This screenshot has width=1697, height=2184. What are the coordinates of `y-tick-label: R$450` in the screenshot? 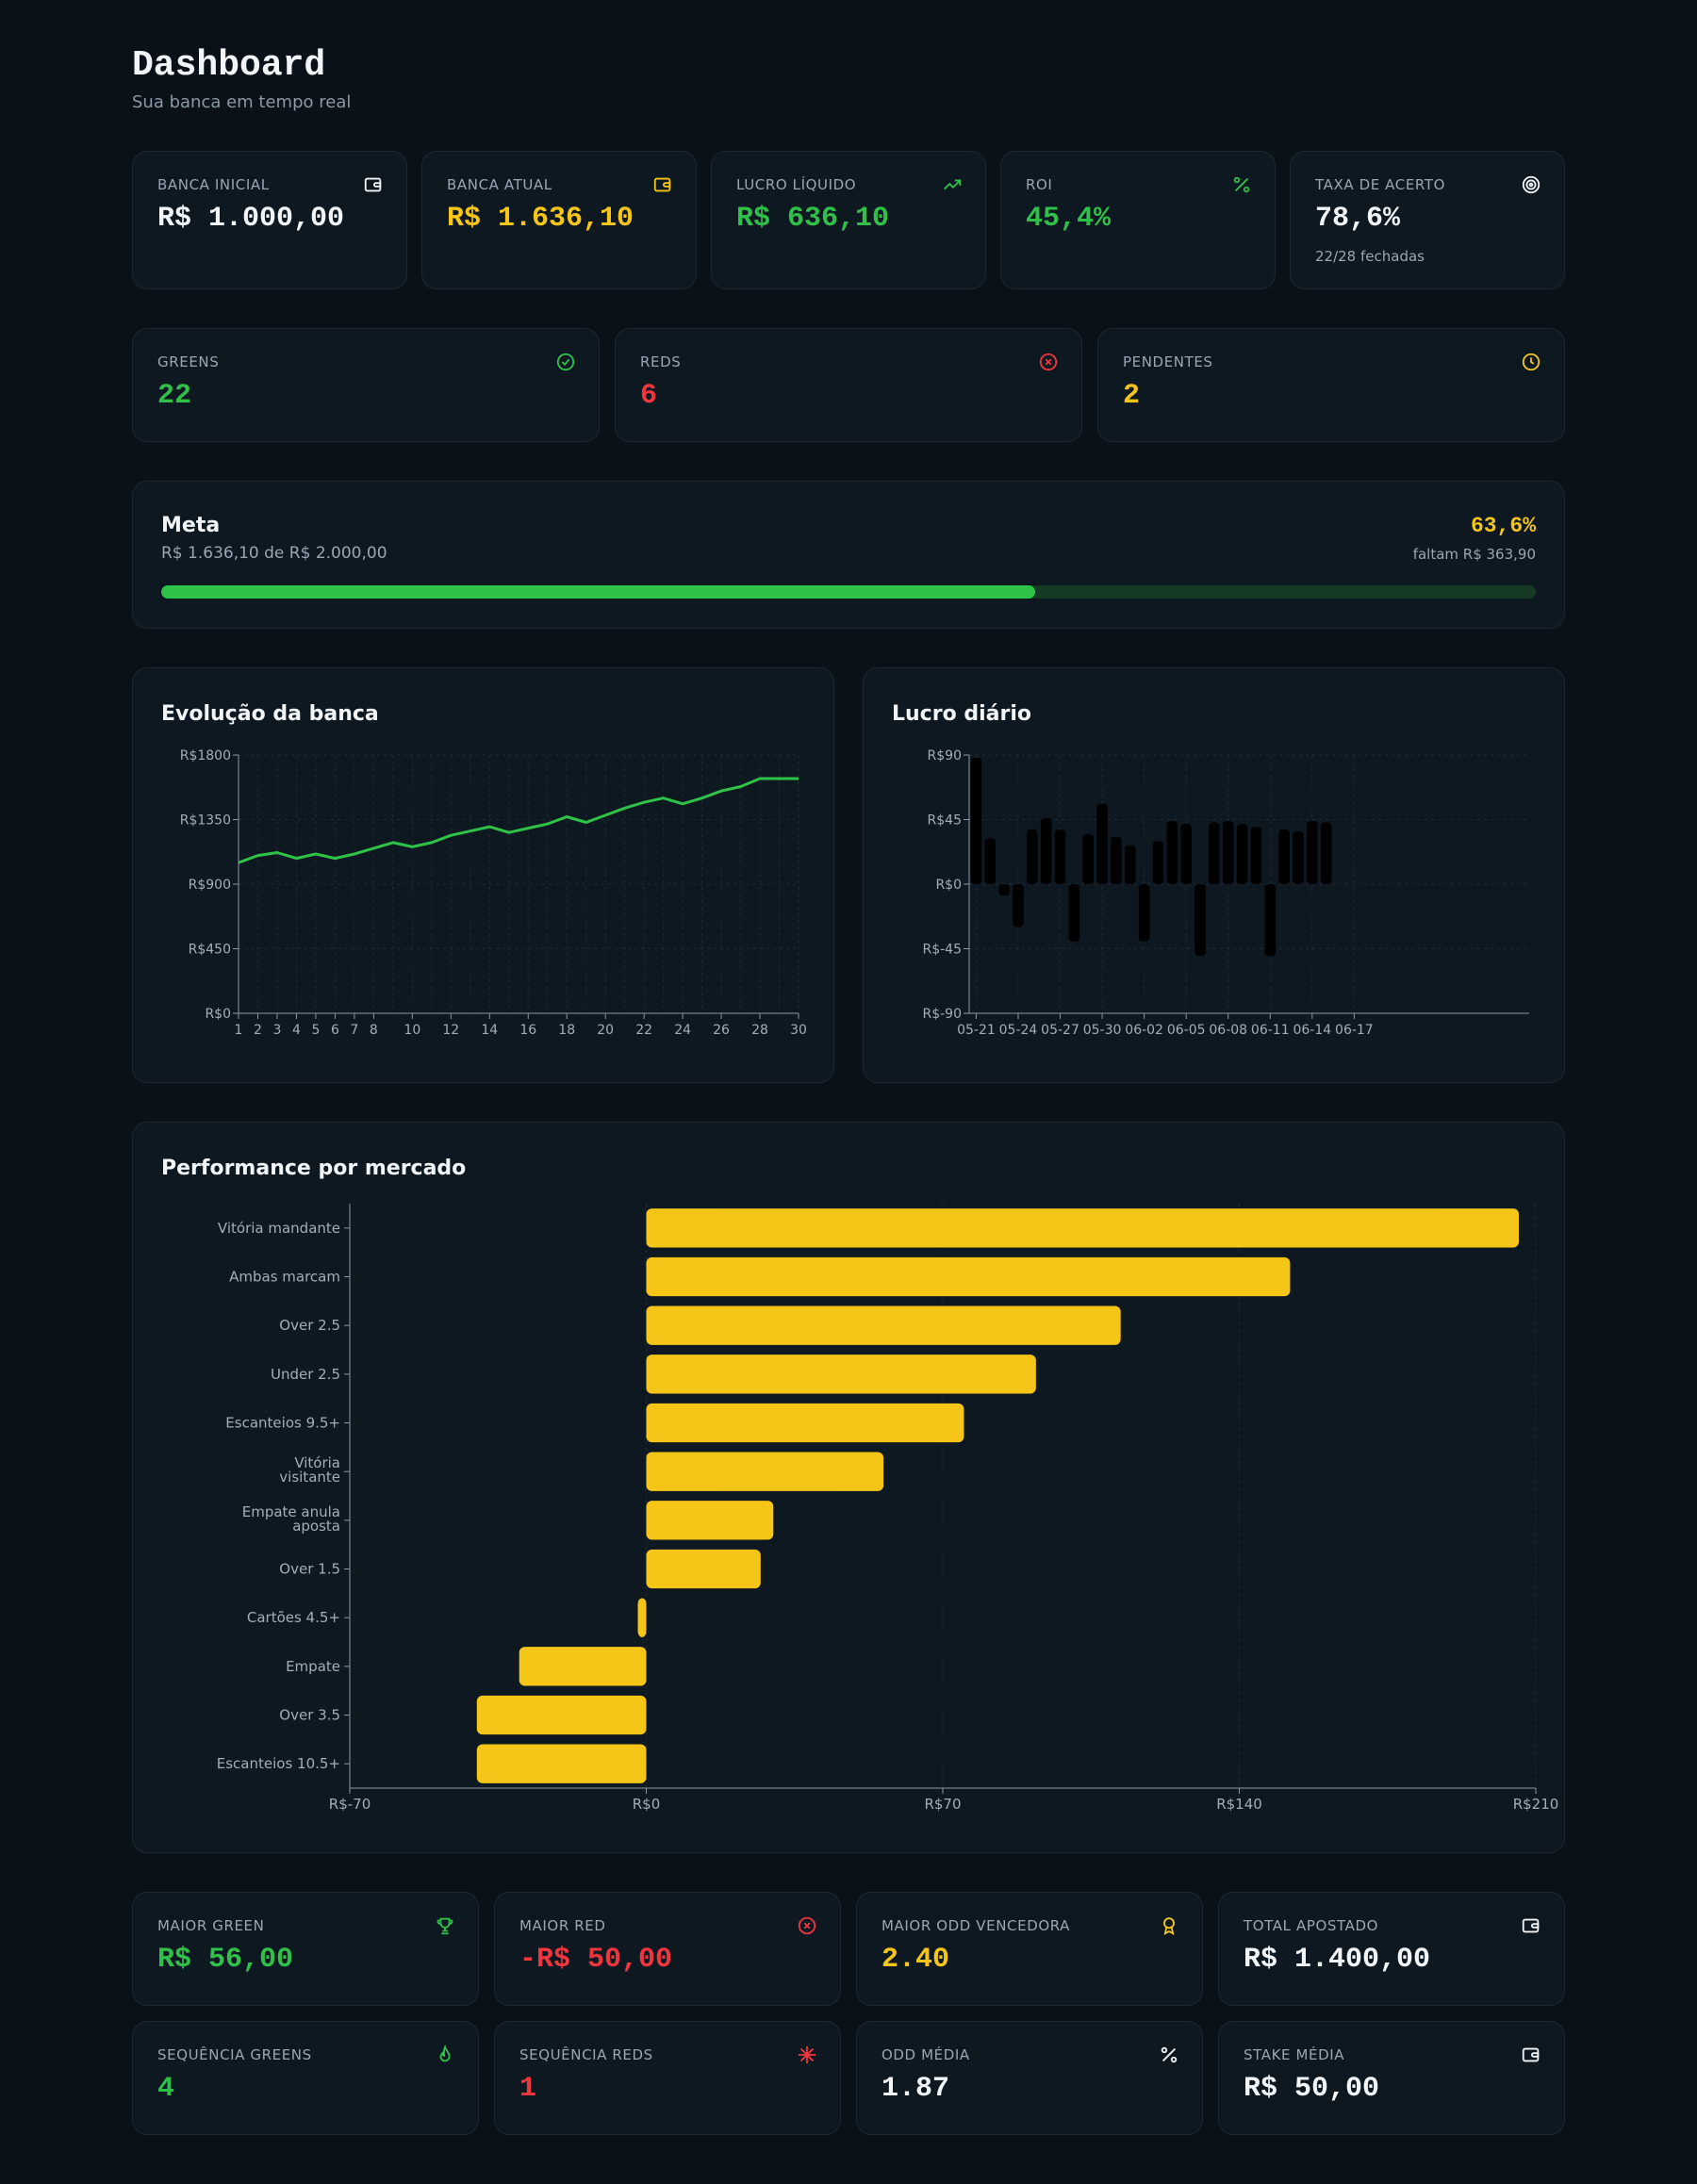 It's located at (210, 950).